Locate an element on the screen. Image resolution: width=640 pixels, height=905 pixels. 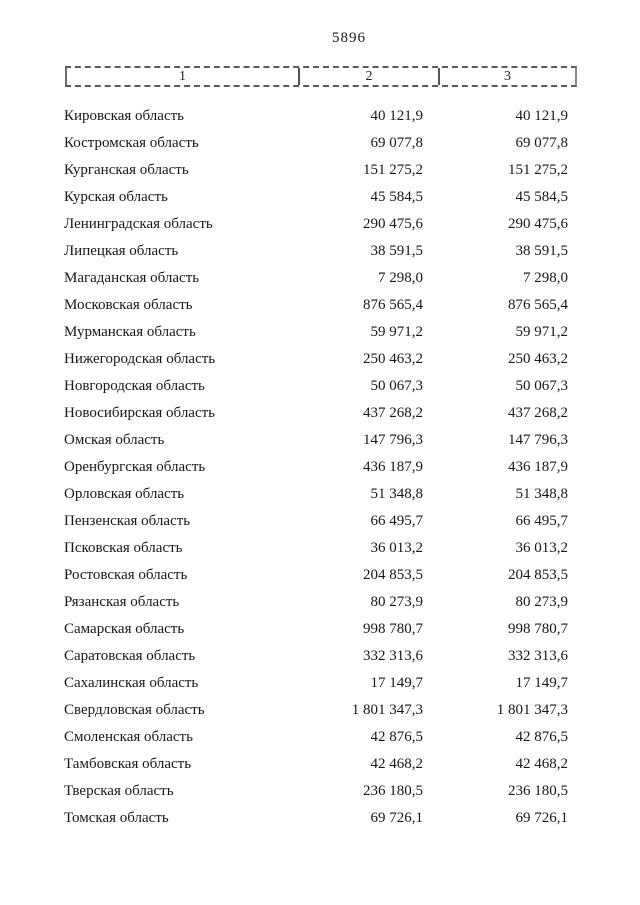
region-name-cell: Курская область is located at coordinates (116, 197).